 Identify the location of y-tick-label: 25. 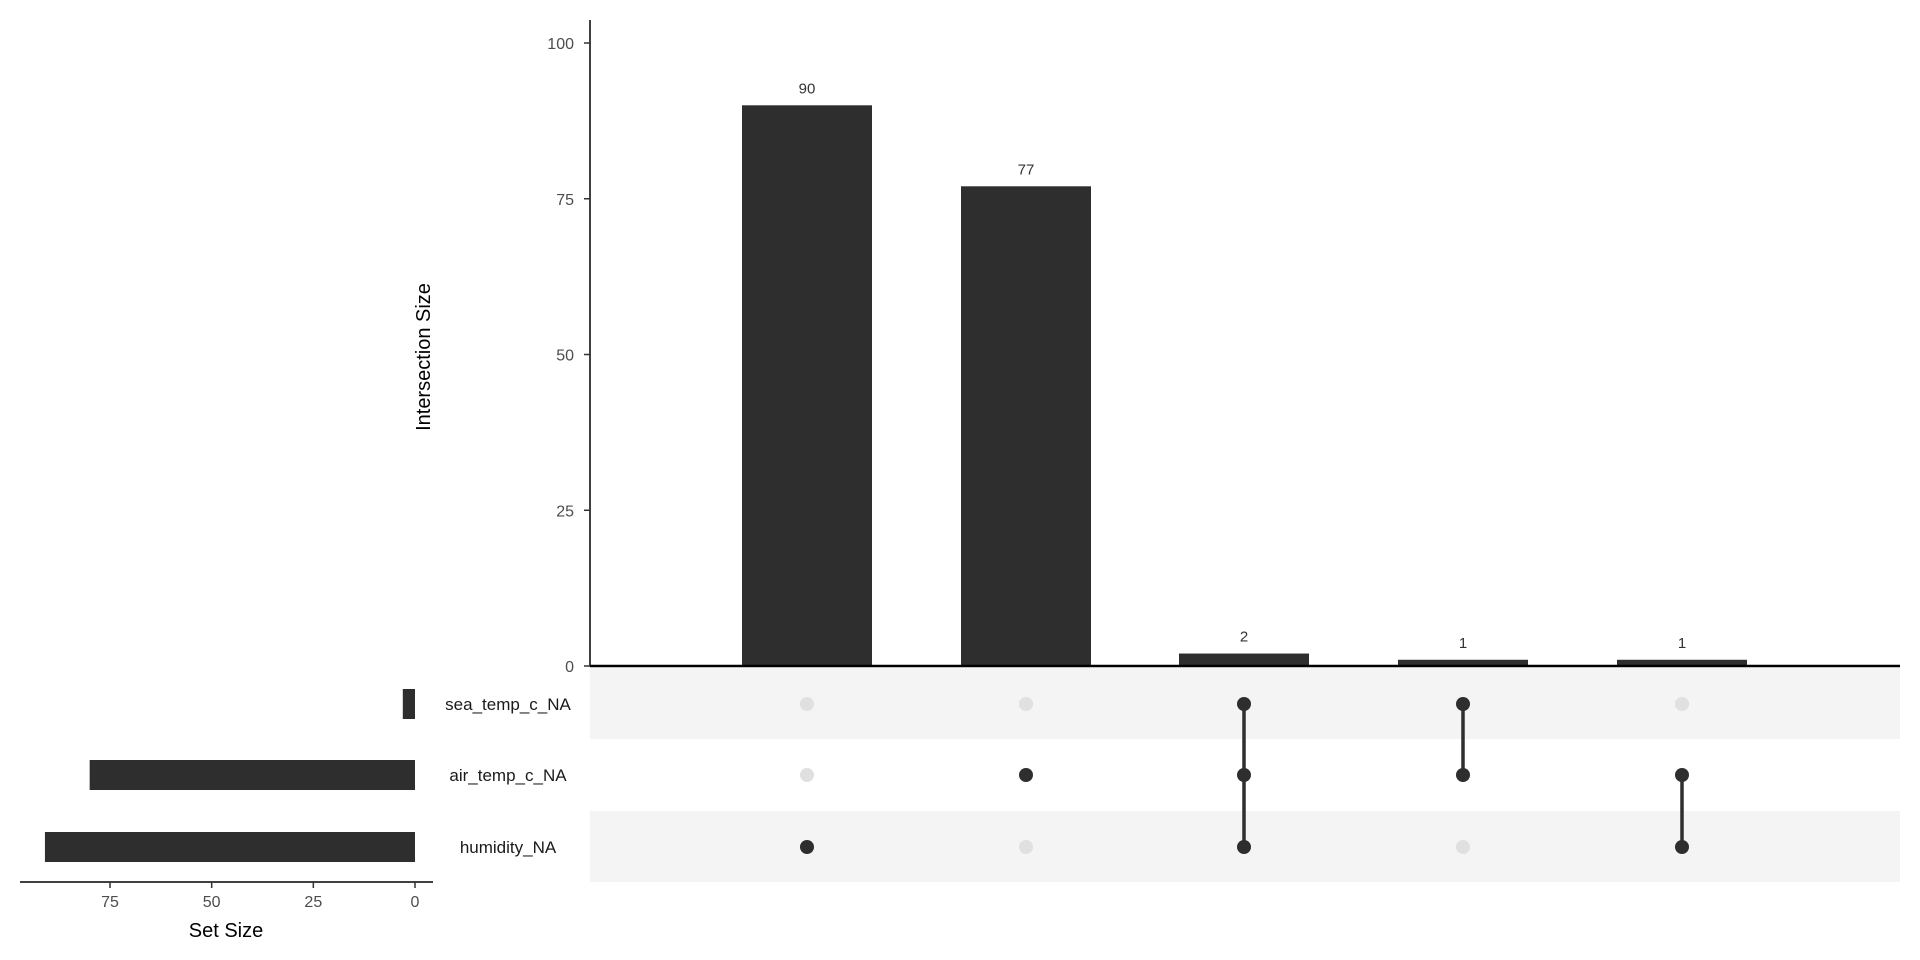
(565, 511).